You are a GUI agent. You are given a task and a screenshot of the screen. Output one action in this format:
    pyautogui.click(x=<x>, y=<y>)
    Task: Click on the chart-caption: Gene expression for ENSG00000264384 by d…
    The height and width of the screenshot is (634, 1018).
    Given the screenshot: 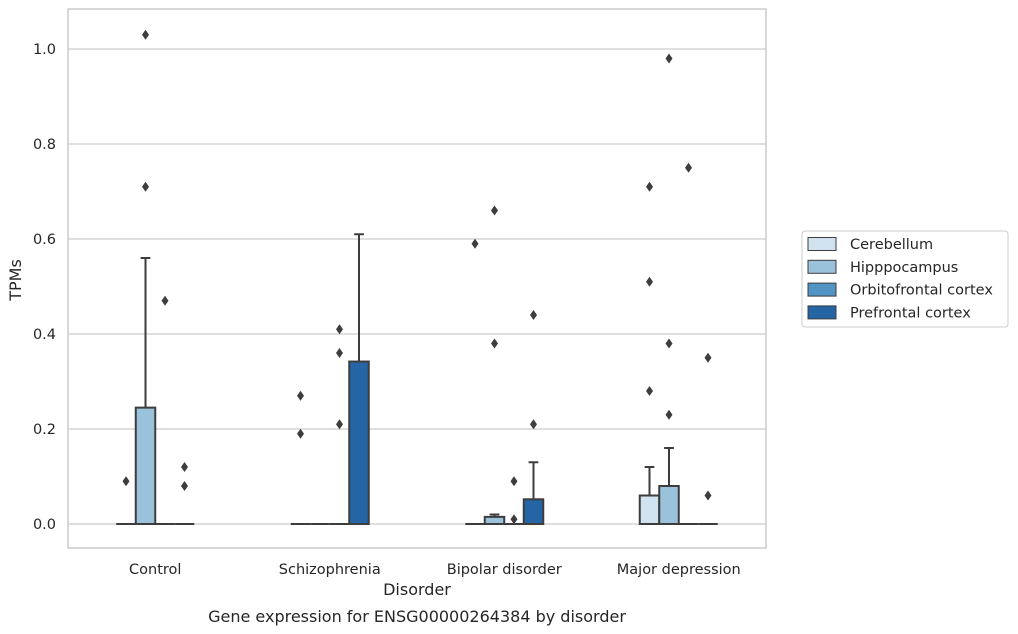 What is the action you would take?
    pyautogui.click(x=417, y=616)
    